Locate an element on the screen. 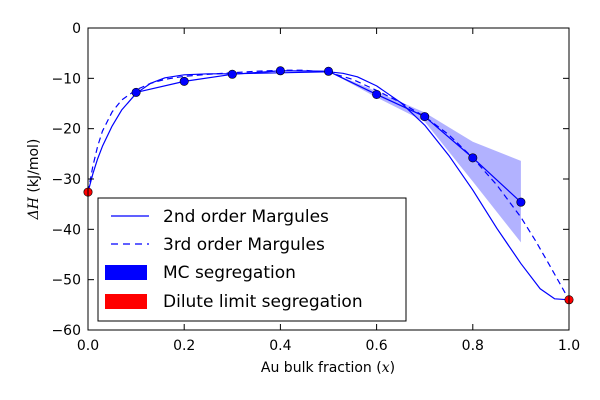 The width and height of the screenshot is (600, 400). legend-label-2nd-order: 2nd order Margules is located at coordinates (246, 217).